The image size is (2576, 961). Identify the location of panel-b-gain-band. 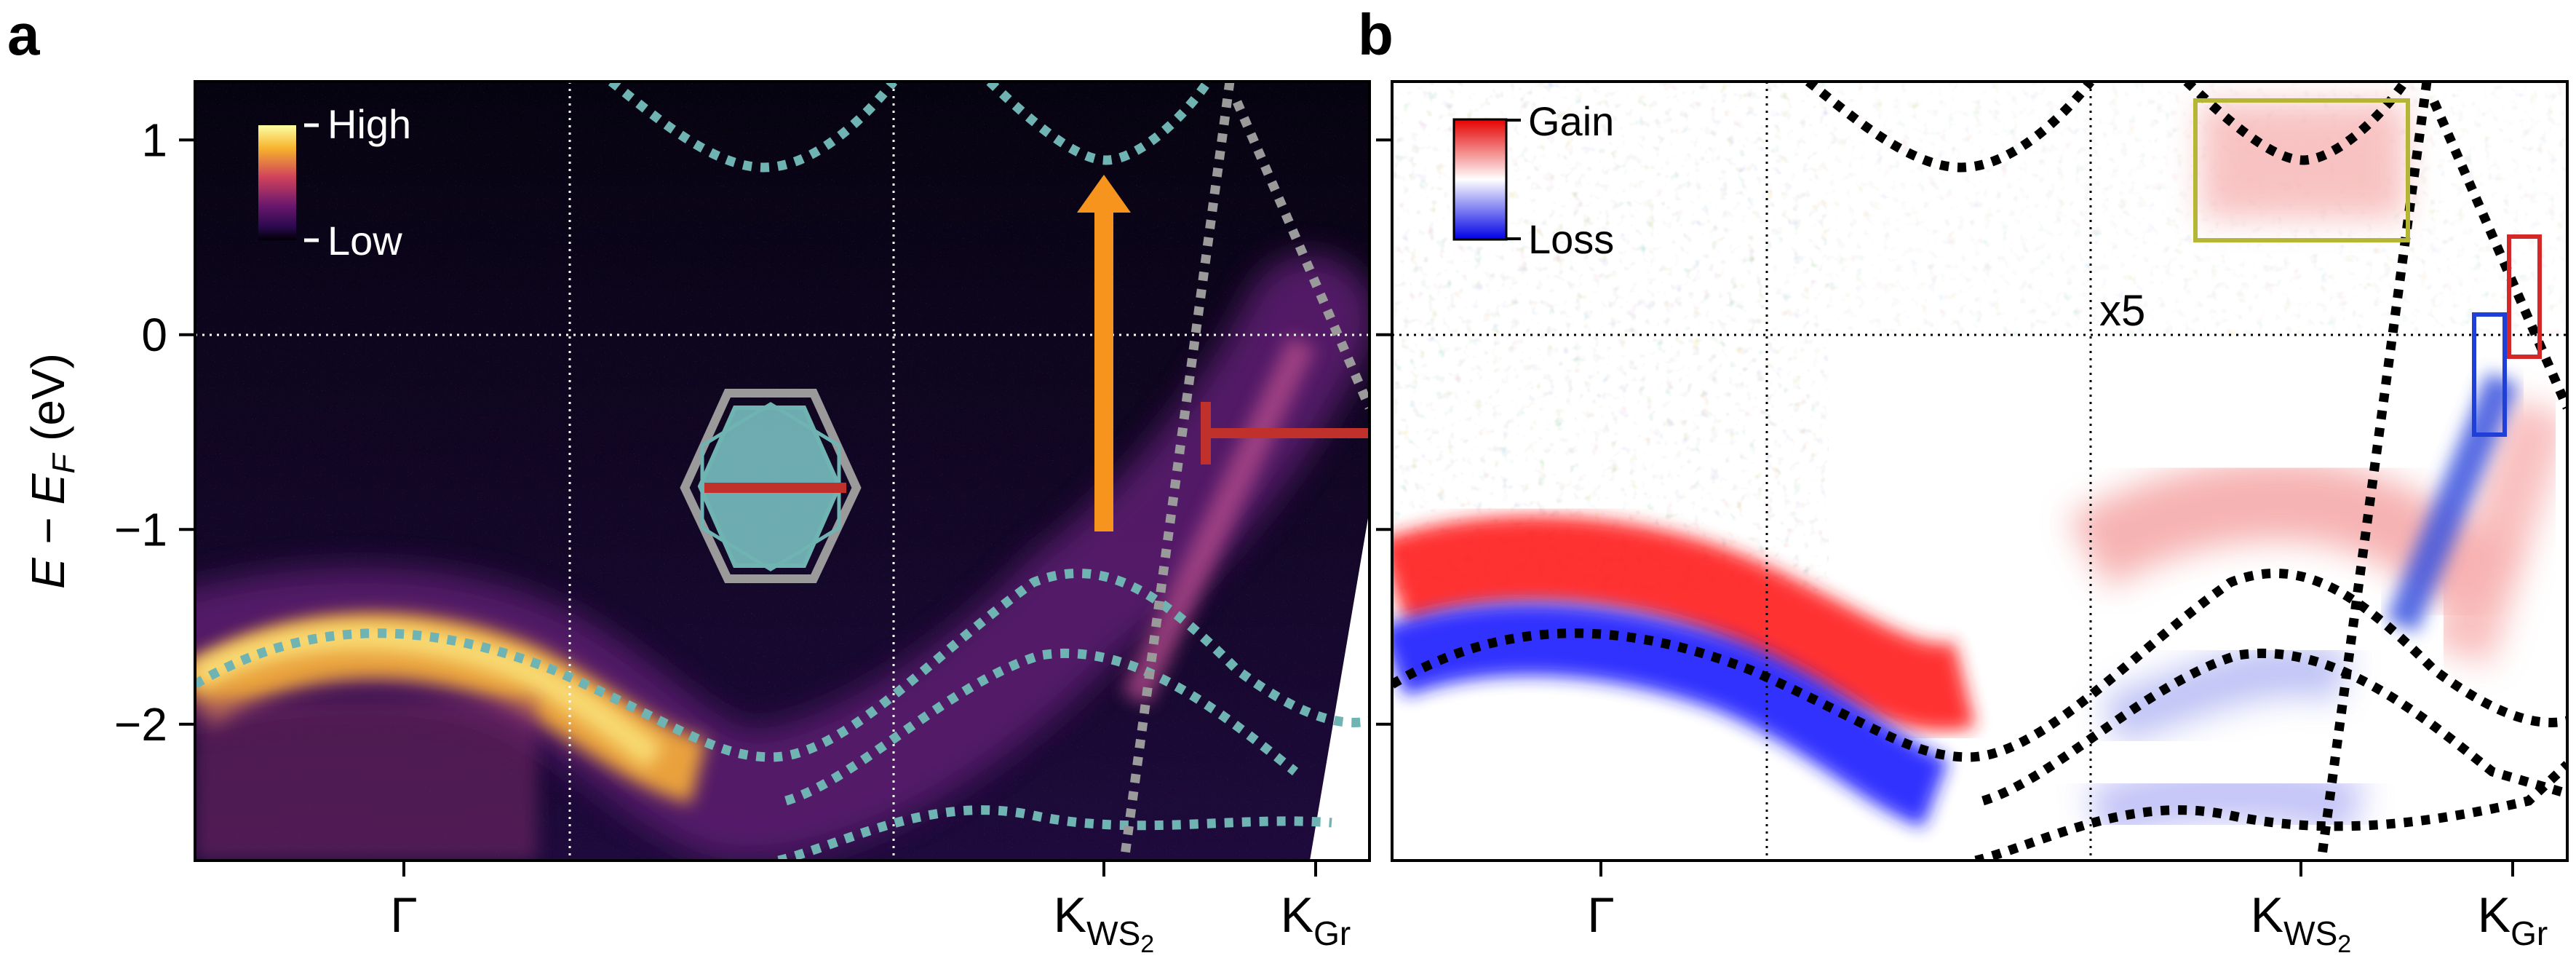
(1684, 623).